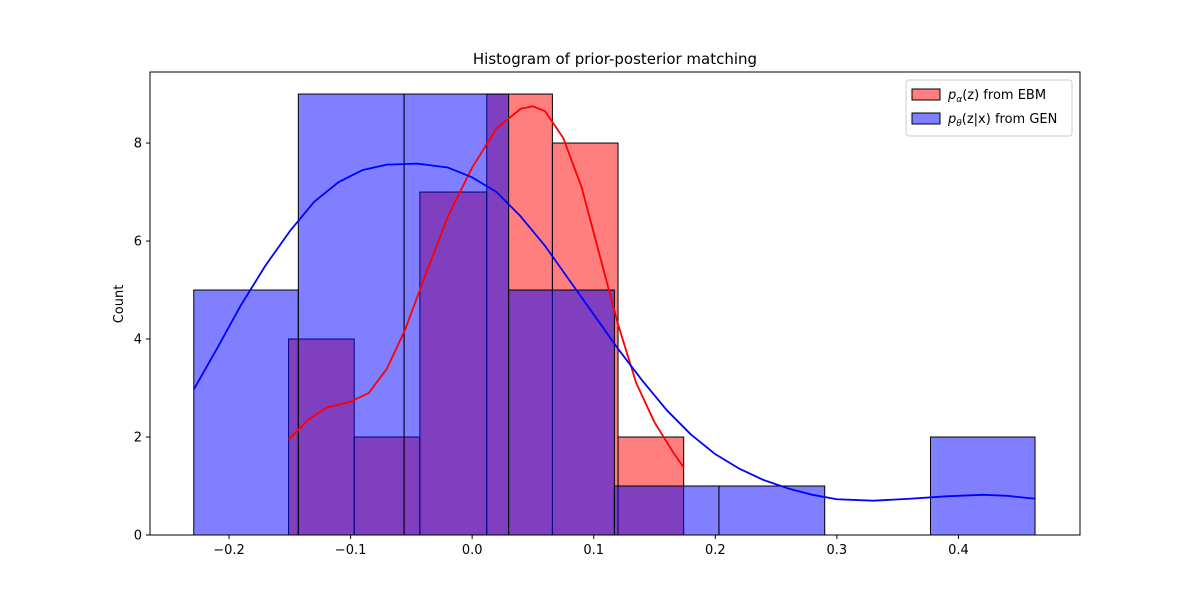 The width and height of the screenshot is (1200, 600). Describe the element at coordinates (1002, 120) in the screenshot. I see `legend-label-gen: pθ(z|x) from GEN` at that location.